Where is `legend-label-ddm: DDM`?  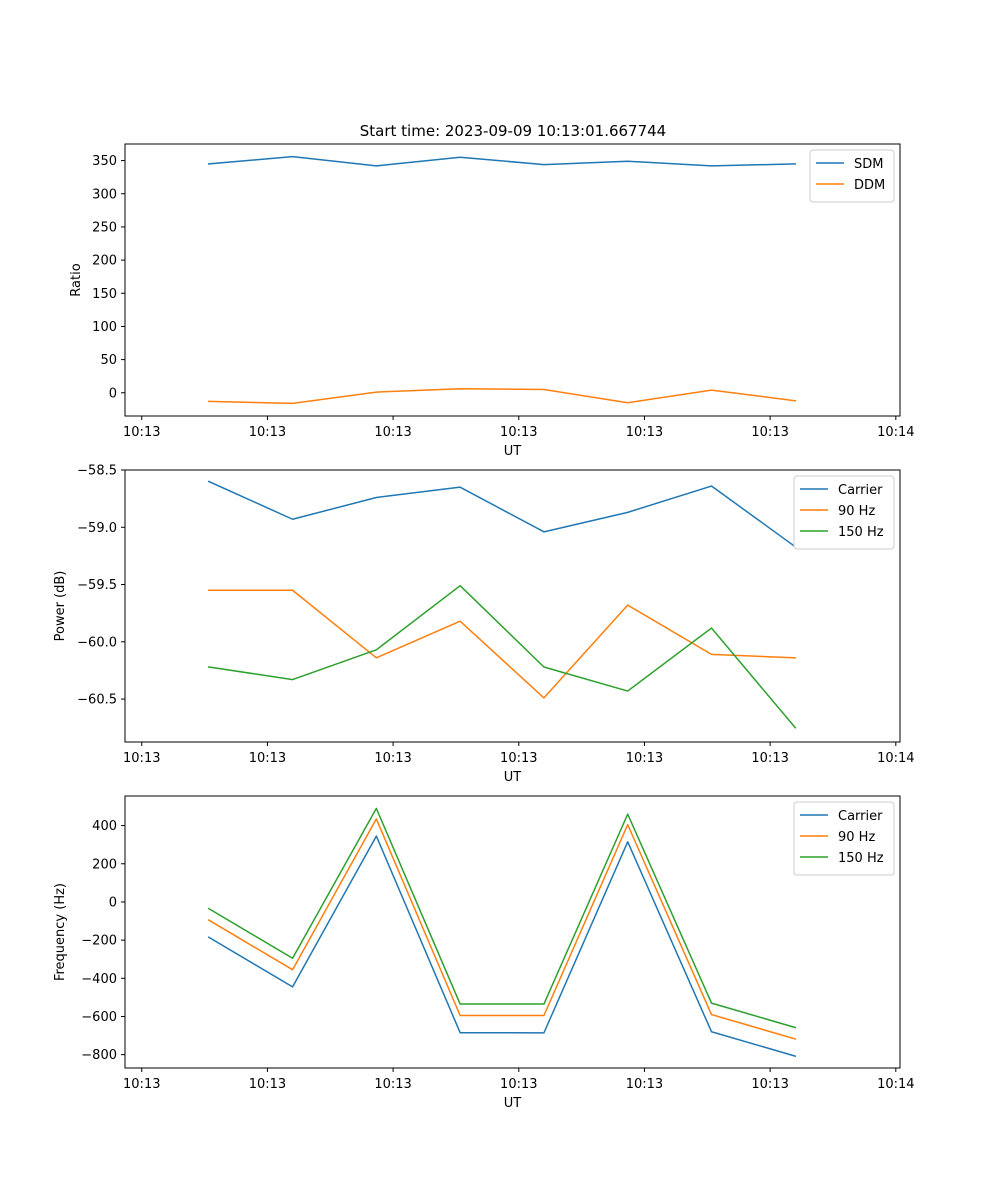 legend-label-ddm: DDM is located at coordinates (869, 185).